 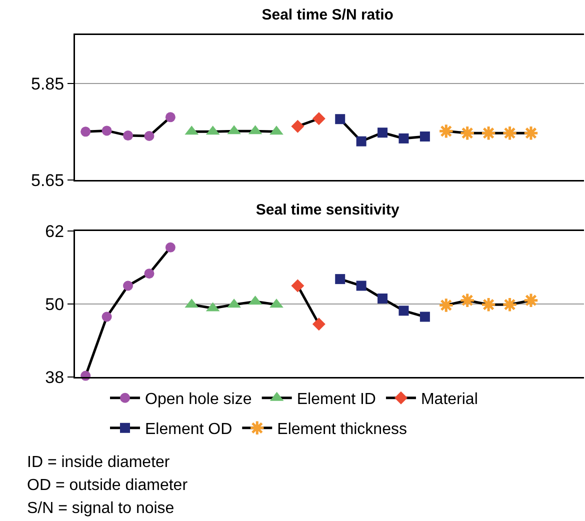 What do you see at coordinates (98, 462) in the screenshot?
I see `text: ID = inside diameter` at bounding box center [98, 462].